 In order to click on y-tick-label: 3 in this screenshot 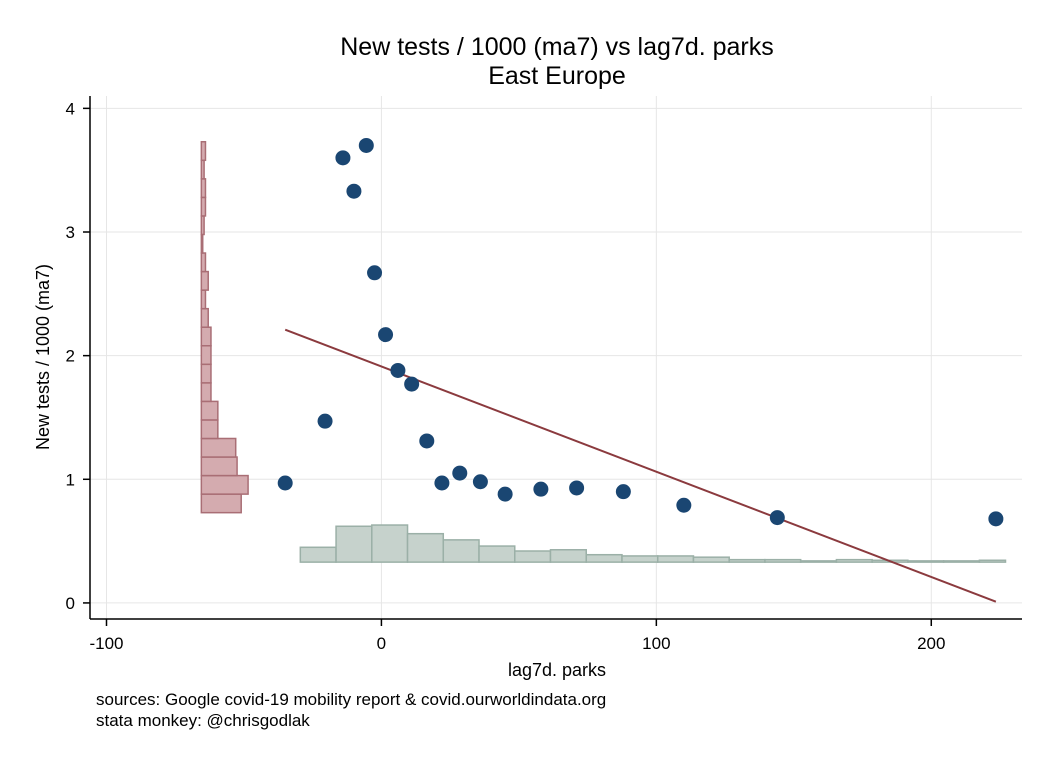, I will do `click(70, 232)`.